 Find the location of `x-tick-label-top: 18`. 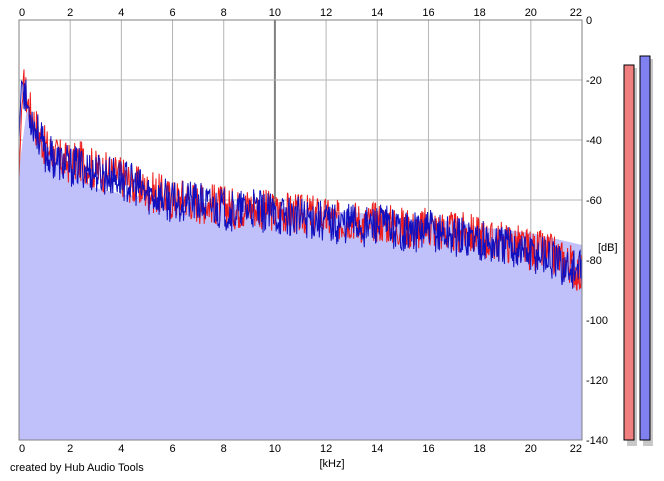

x-tick-label-top: 18 is located at coordinates (480, 13).